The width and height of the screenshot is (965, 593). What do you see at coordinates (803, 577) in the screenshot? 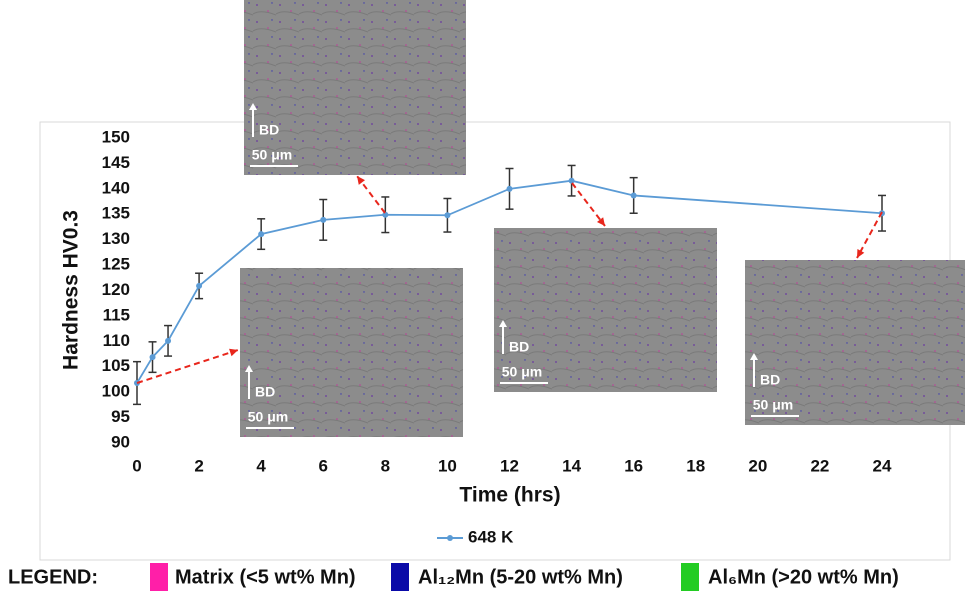
I see `phase-label: Al₆Mn (>20 wt% Mn)` at bounding box center [803, 577].